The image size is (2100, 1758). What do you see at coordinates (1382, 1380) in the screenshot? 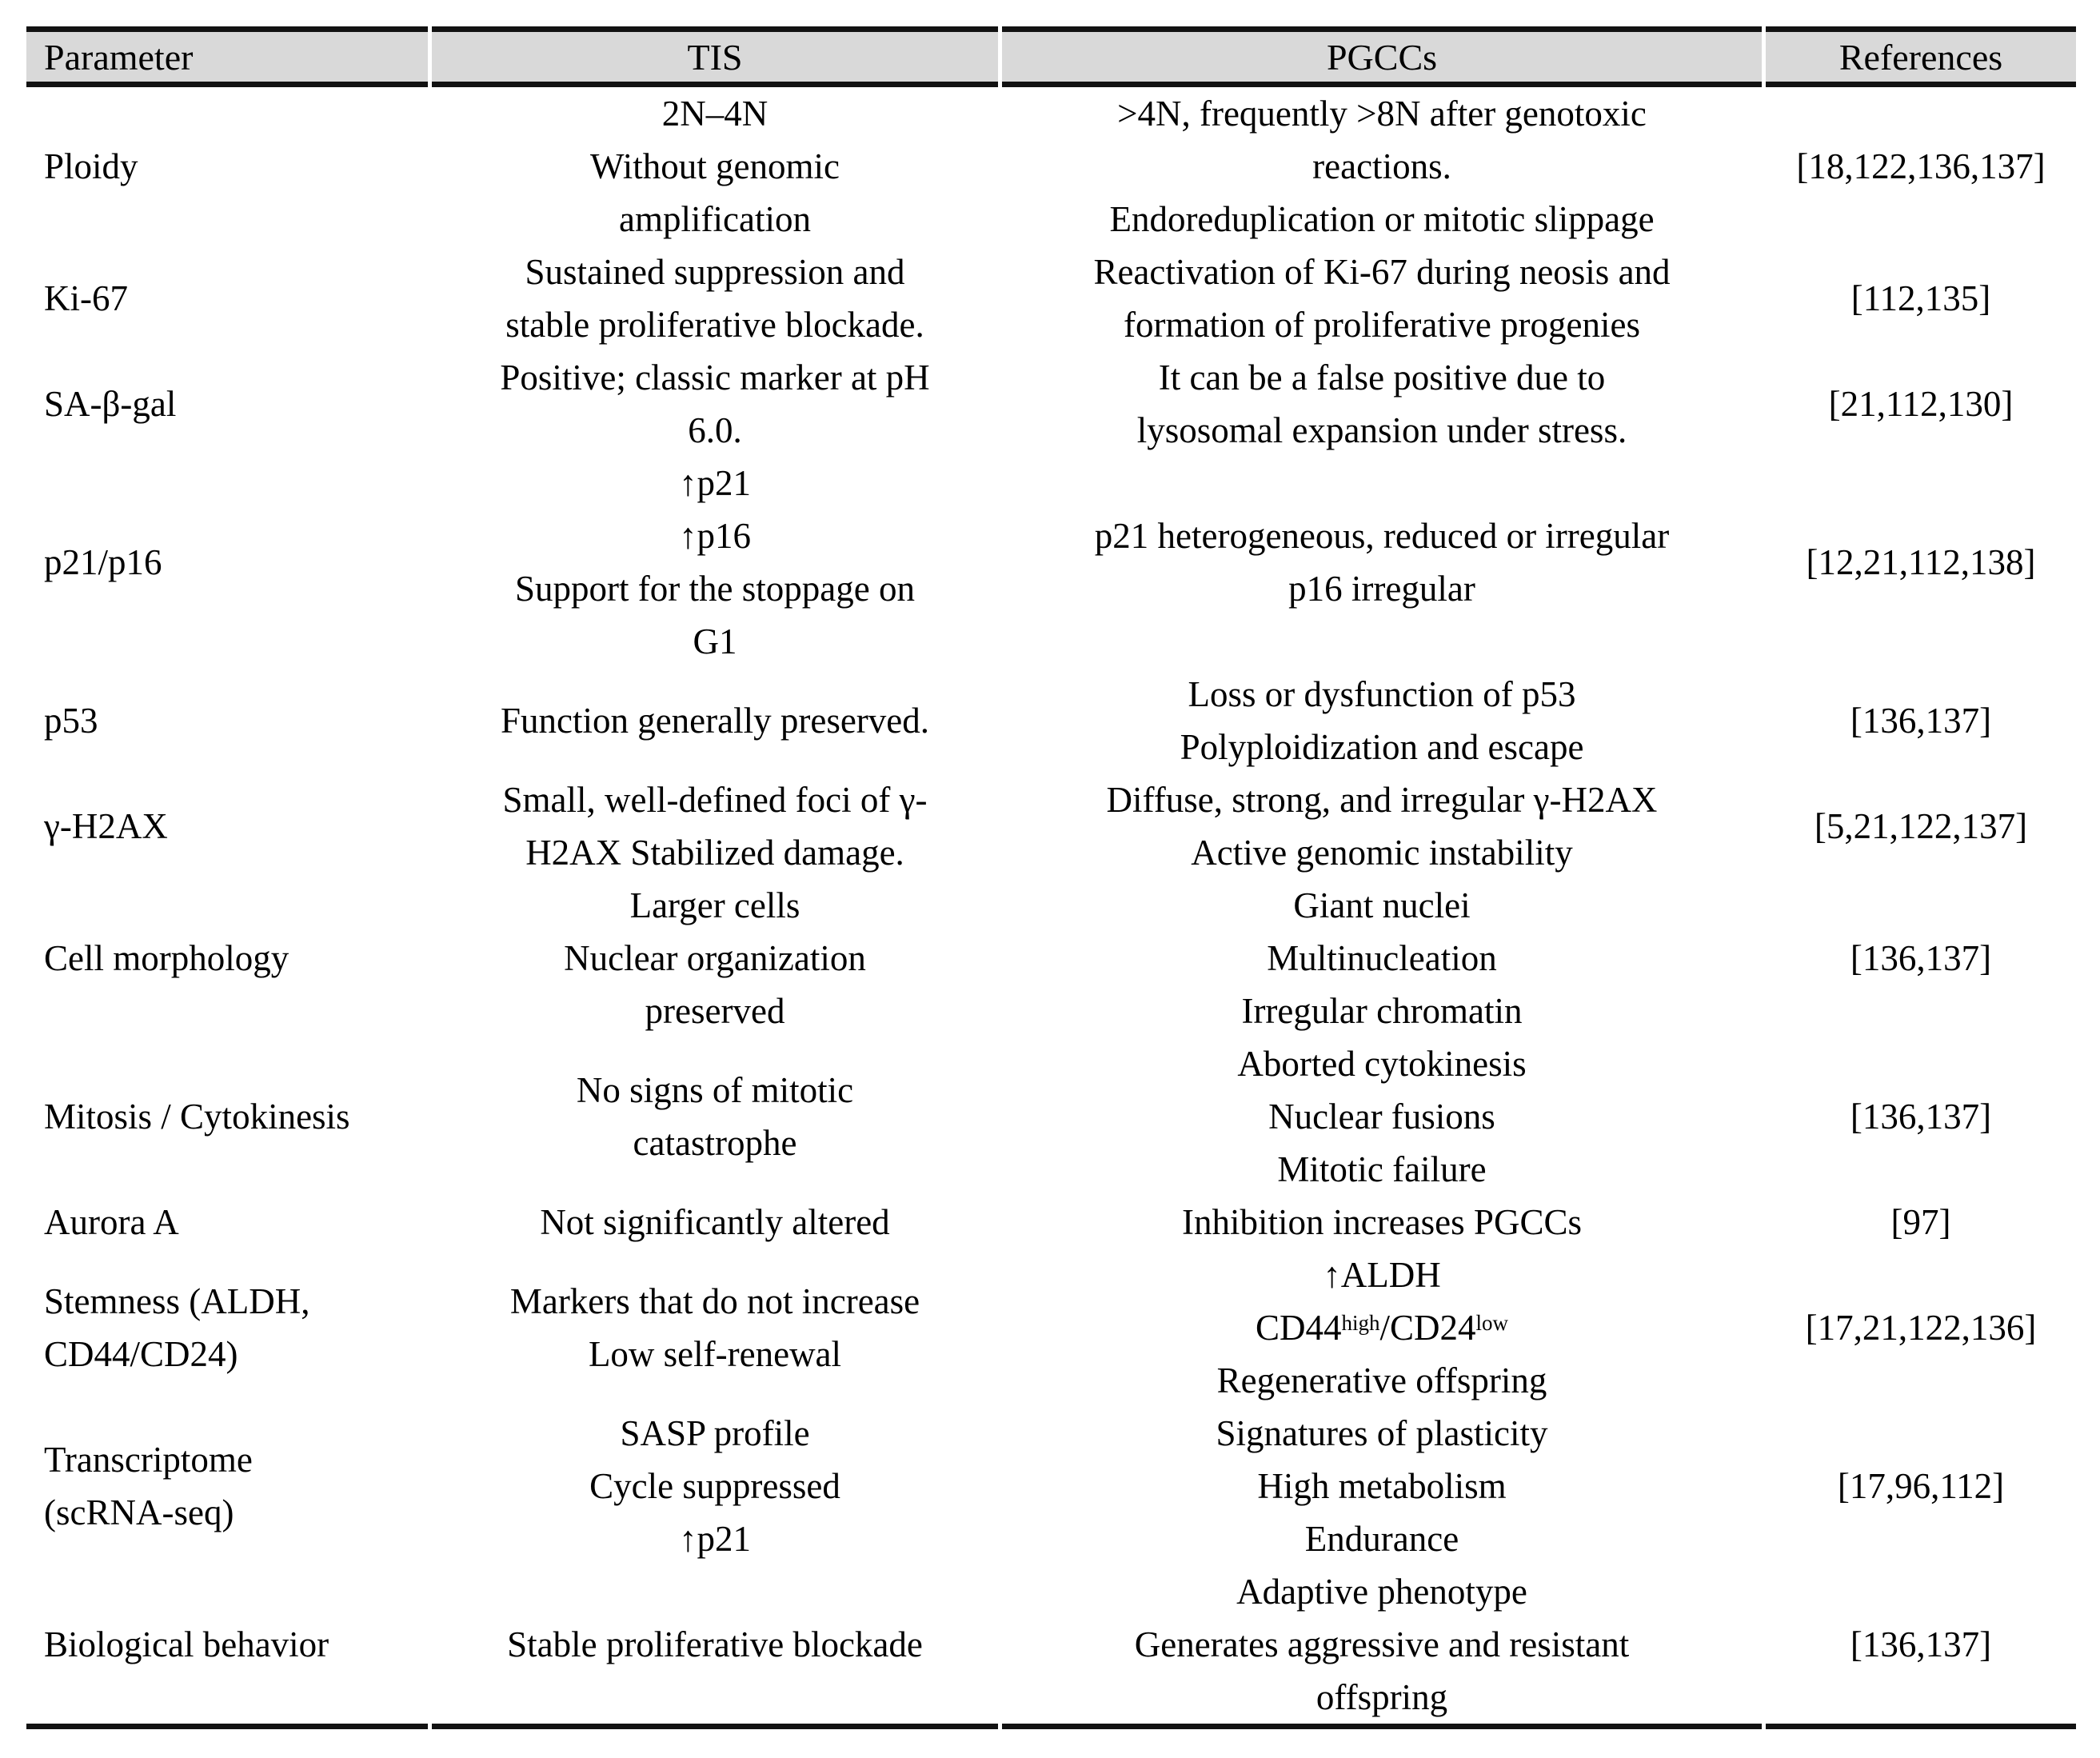
I see `pgcc-line: Regenerative offspring` at bounding box center [1382, 1380].